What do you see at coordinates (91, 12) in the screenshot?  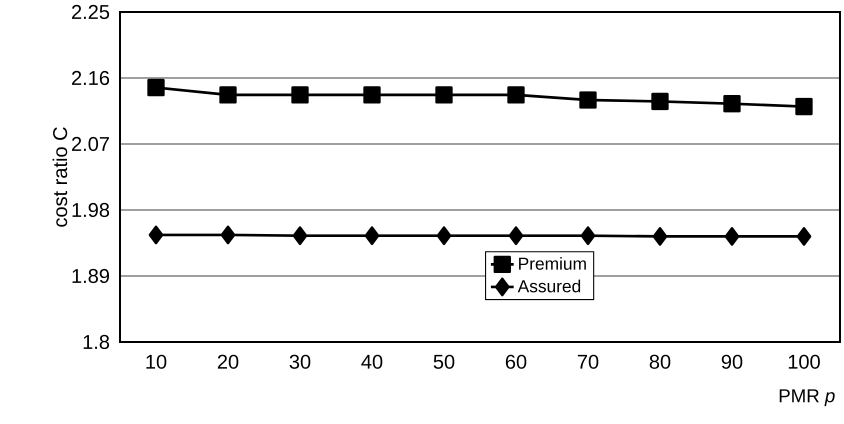 I see `y-tick-label: 2.25` at bounding box center [91, 12].